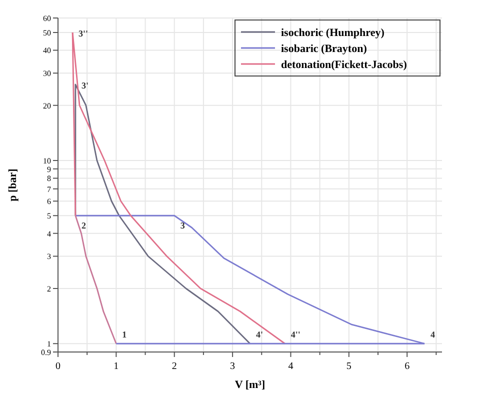  I want to click on x-tick-label: 5, so click(349, 366).